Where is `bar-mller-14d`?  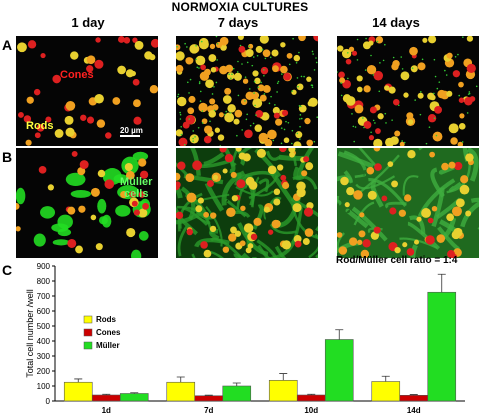 bar-mller-14d is located at coordinates (442, 346).